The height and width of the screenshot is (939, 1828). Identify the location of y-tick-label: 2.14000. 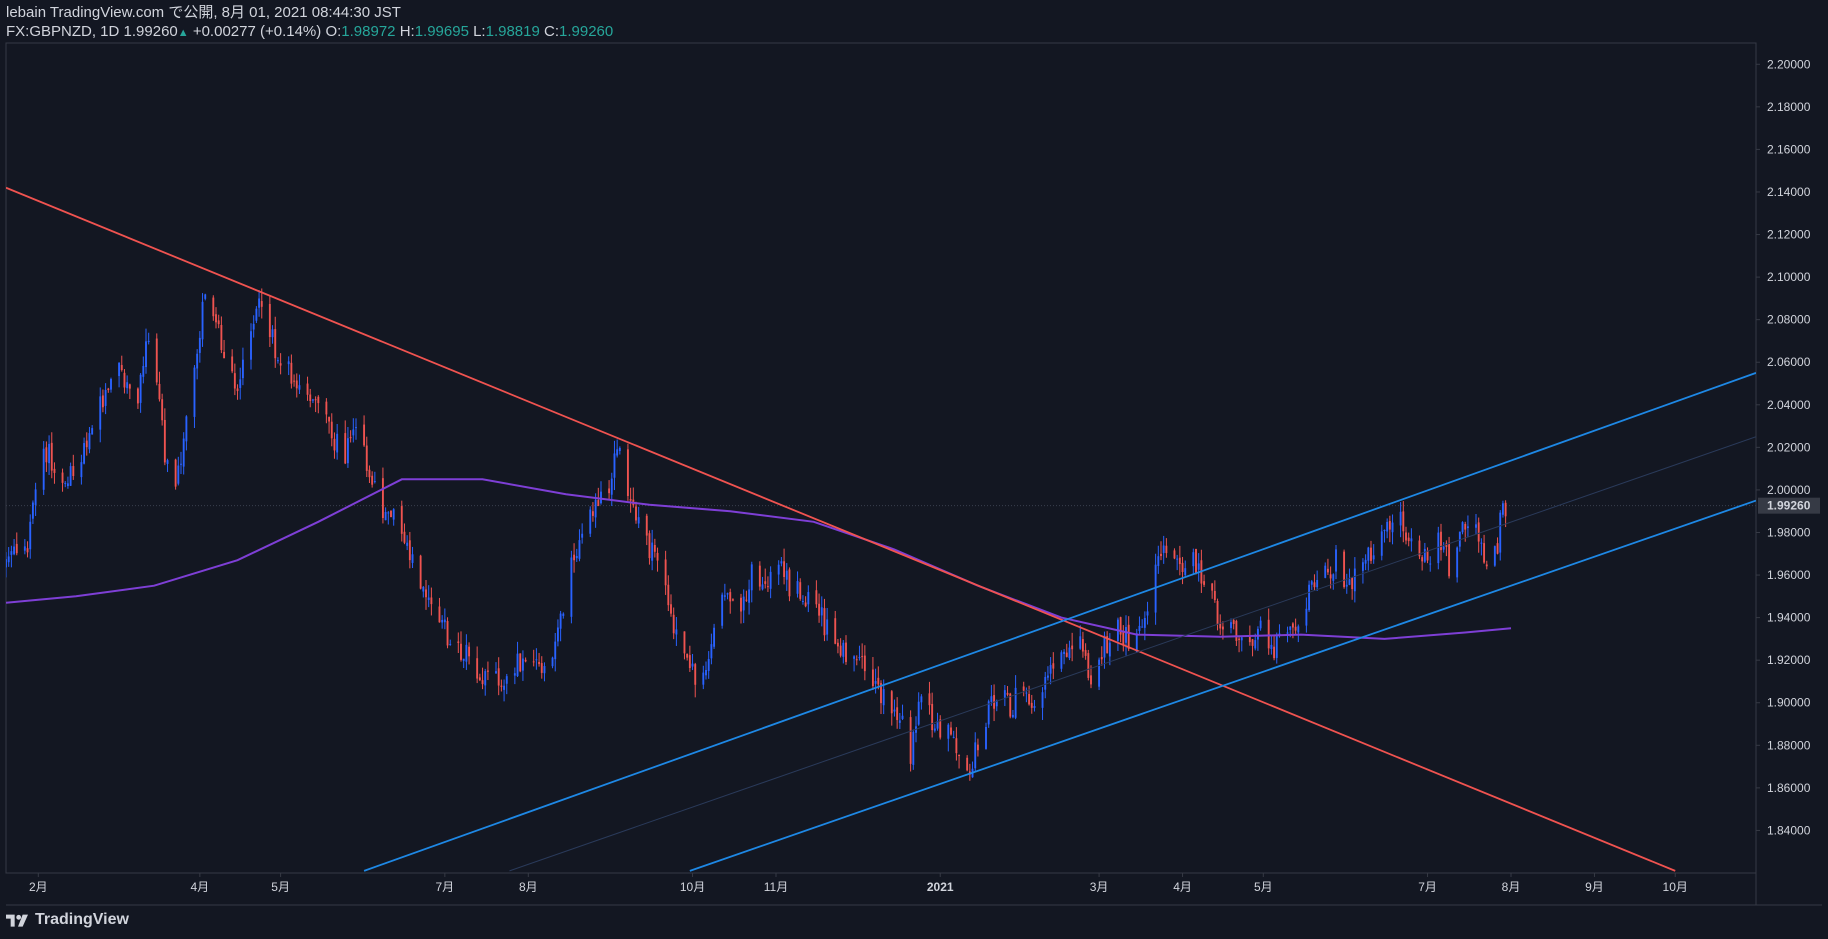
(1789, 192).